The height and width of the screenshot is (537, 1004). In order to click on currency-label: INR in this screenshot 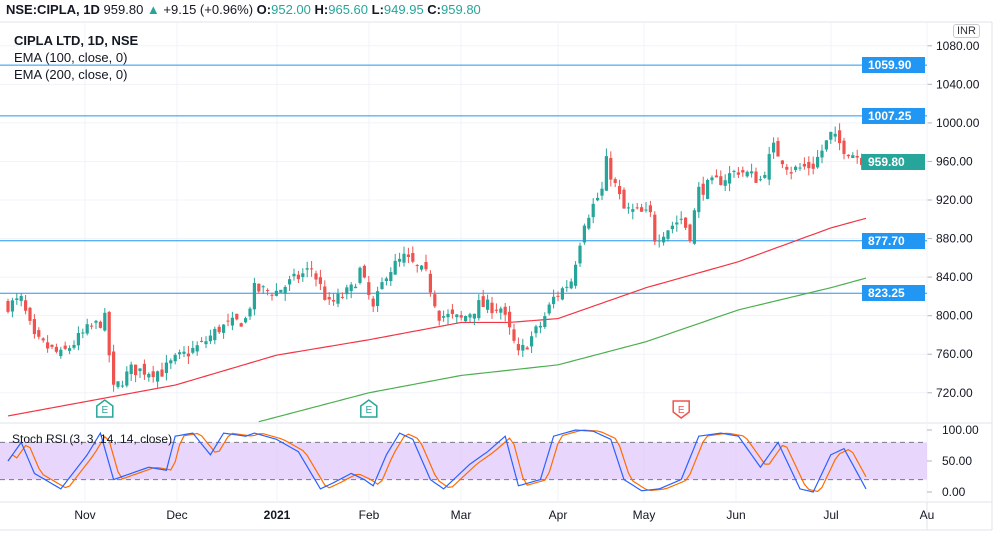, I will do `click(966, 31)`.